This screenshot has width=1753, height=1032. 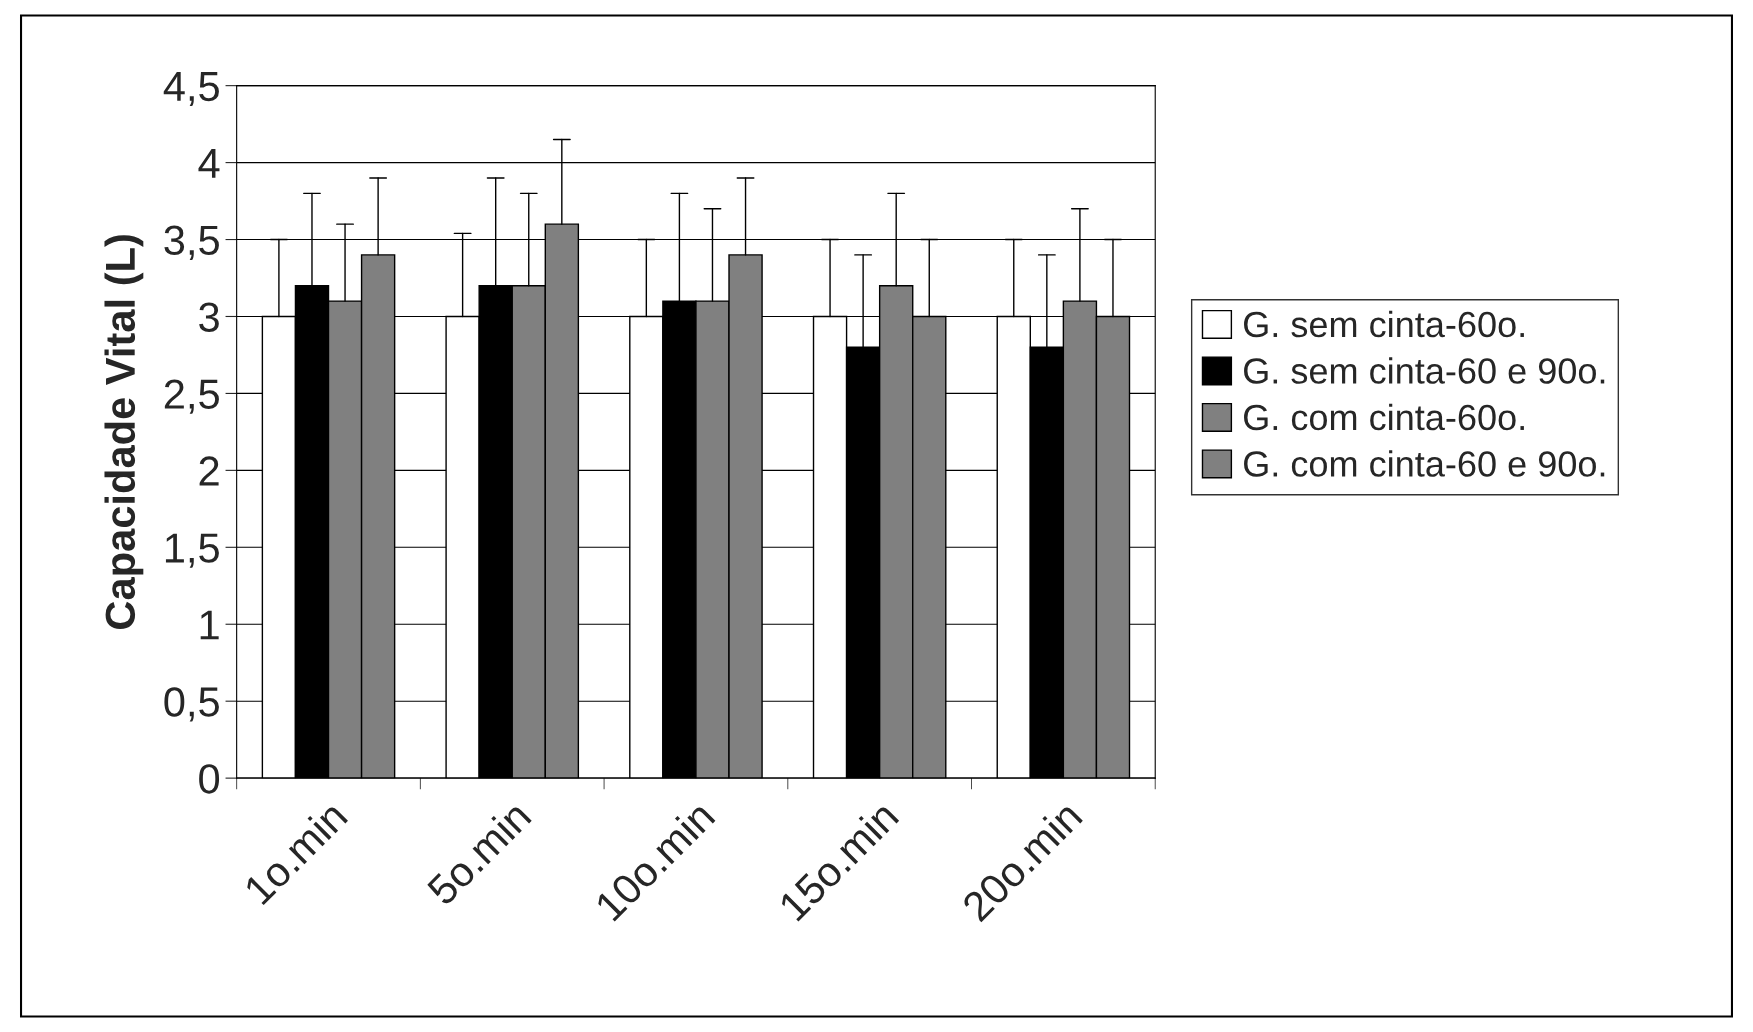 I want to click on legend-label: G. com cinta-60 e 90o., so click(x=1424, y=463).